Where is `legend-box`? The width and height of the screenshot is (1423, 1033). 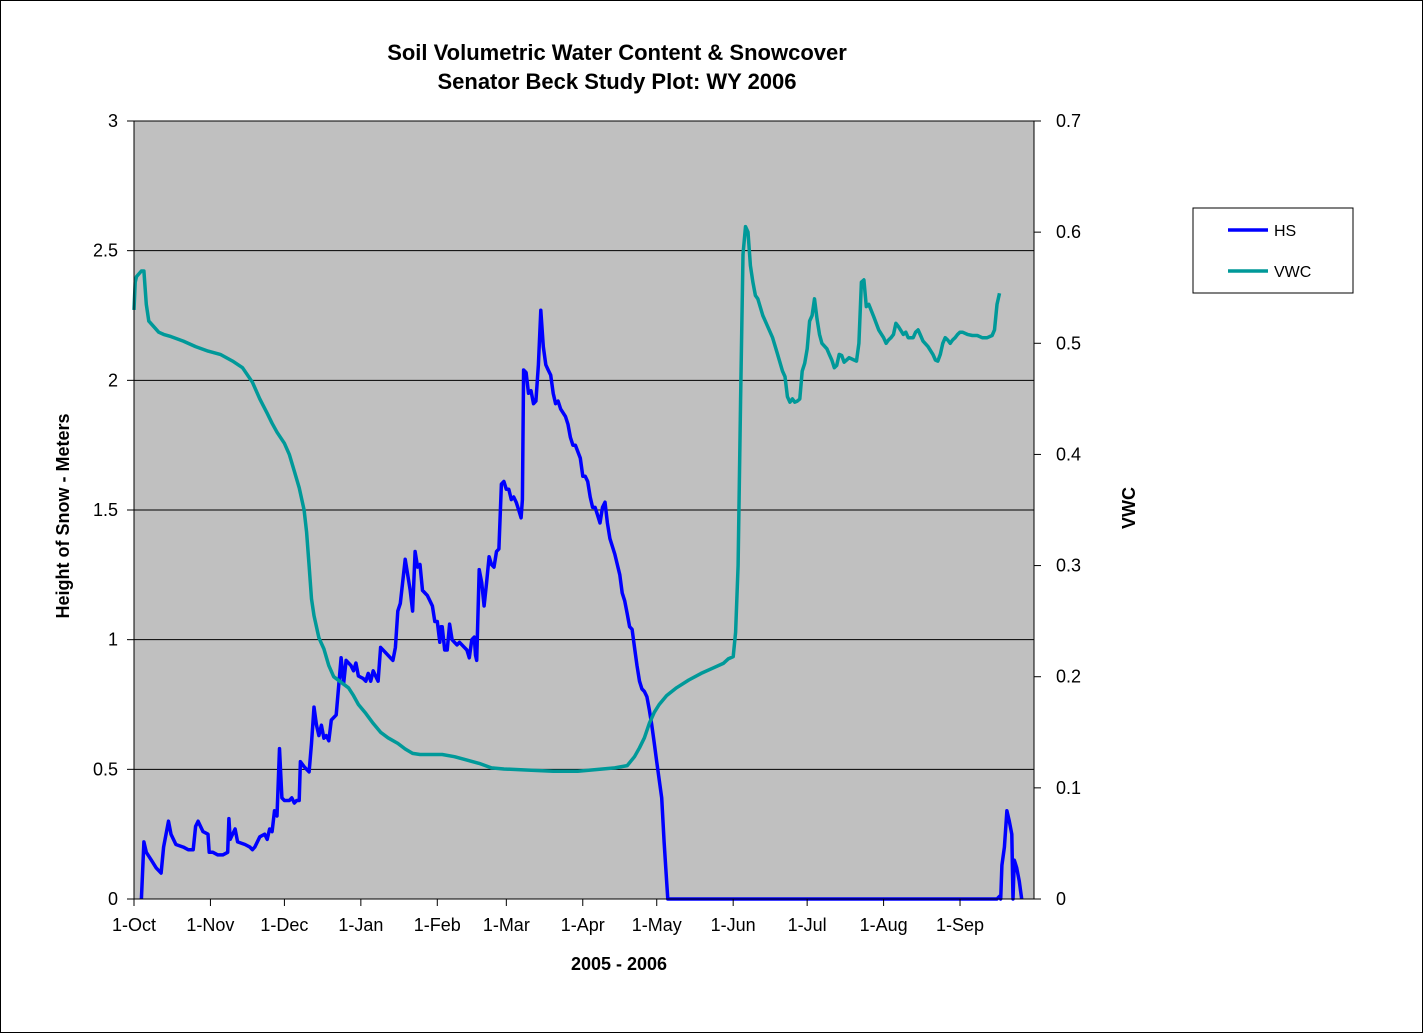 legend-box is located at coordinates (1273, 250).